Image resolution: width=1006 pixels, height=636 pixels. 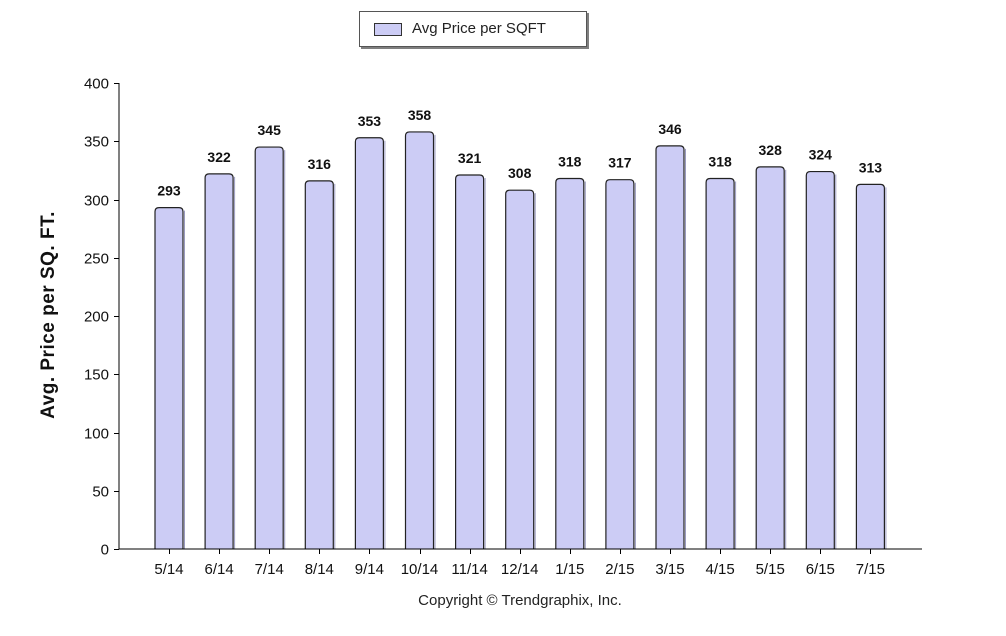 I want to click on x-tick-label: 6/15, so click(x=820, y=569).